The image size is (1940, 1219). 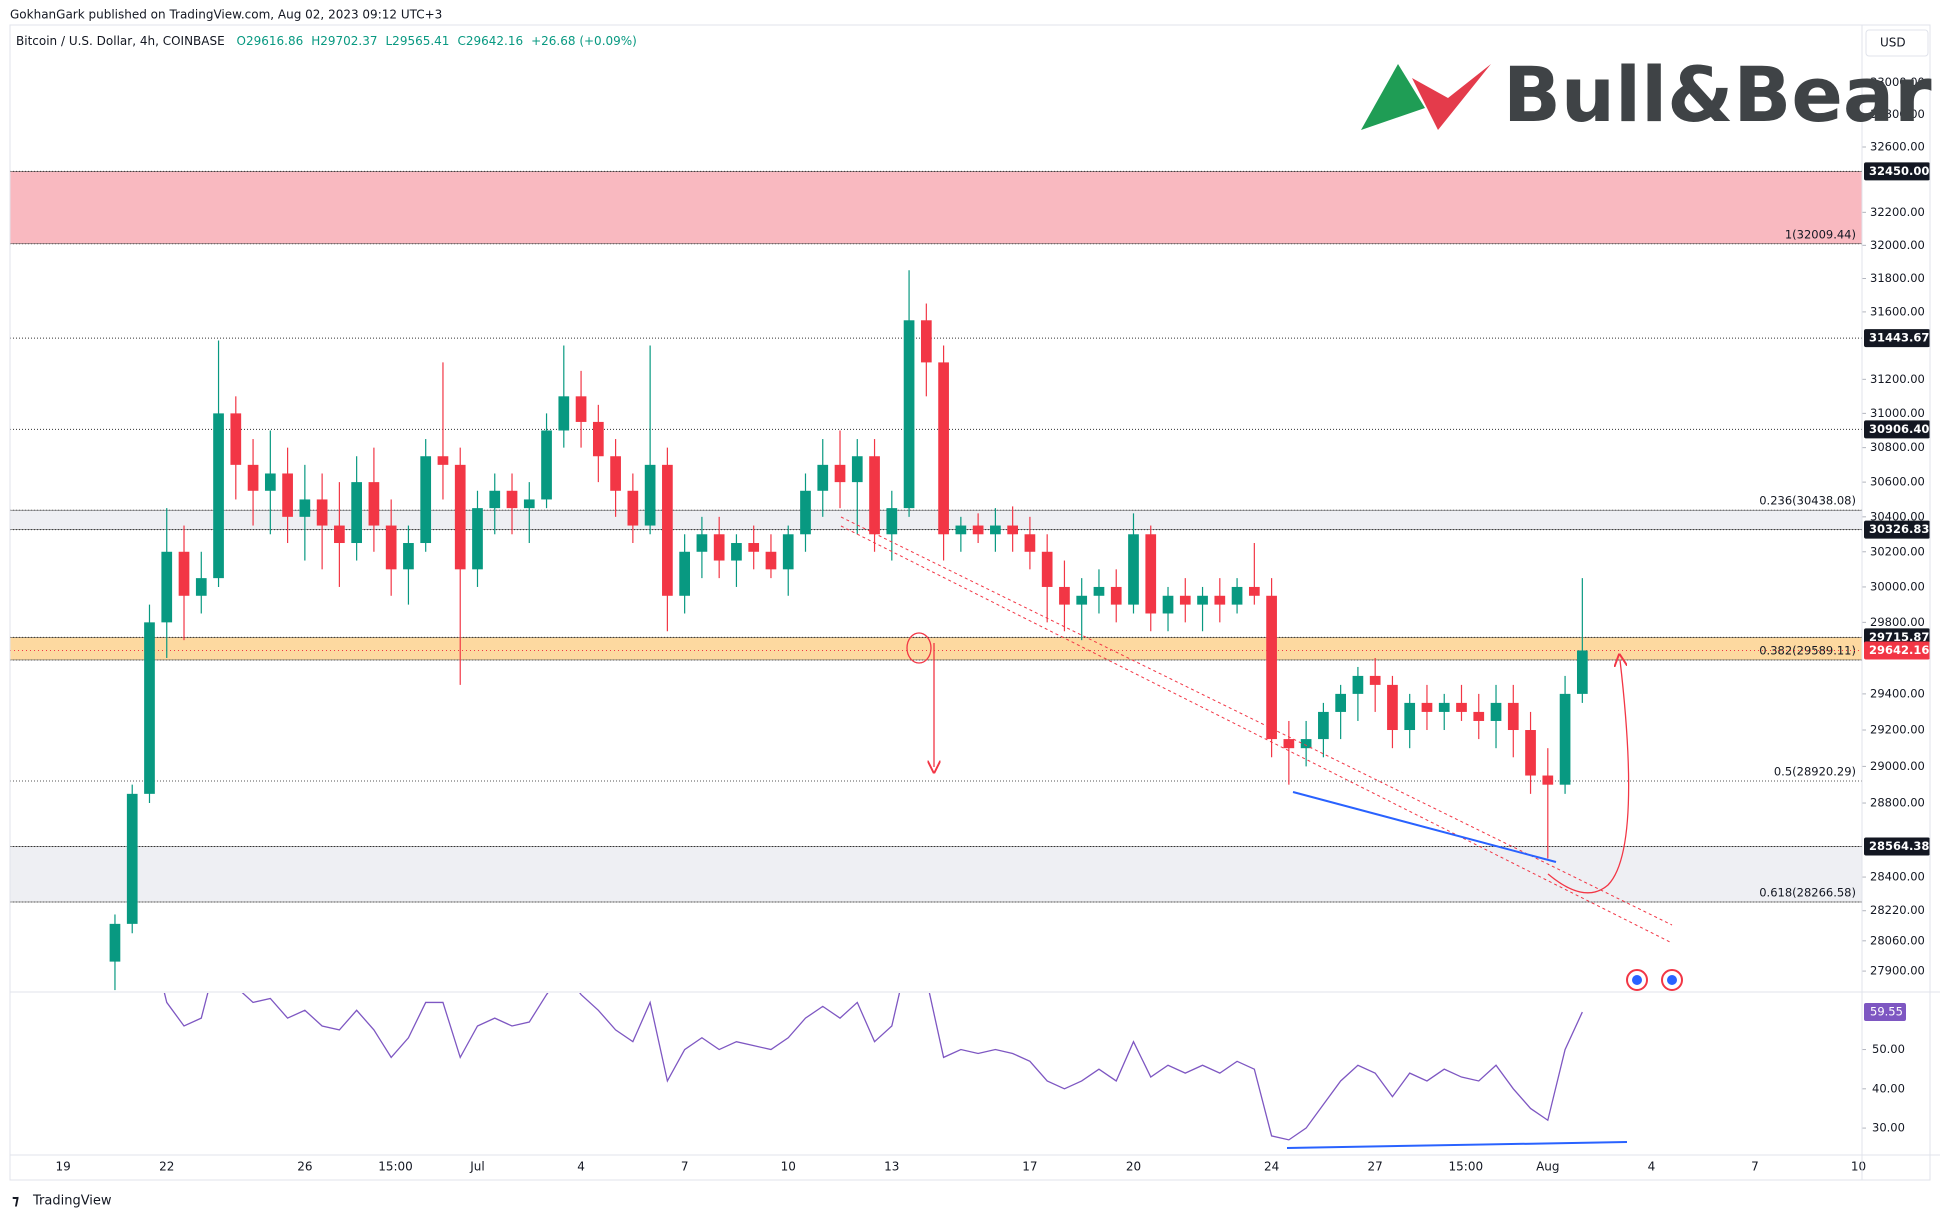 I want to click on x-tick-label: 4, so click(x=1652, y=1167).